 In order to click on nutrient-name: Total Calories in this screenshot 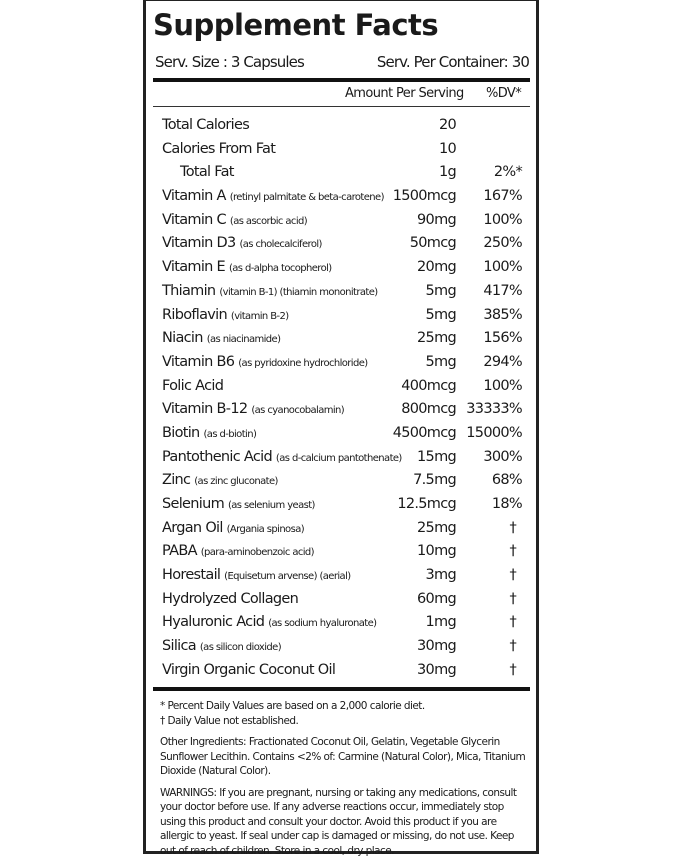, I will do `click(205, 126)`.